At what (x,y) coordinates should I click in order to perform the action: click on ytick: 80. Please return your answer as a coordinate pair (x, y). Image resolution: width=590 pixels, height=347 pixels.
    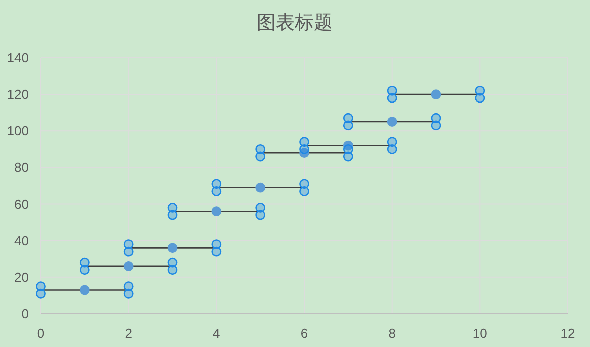
    Looking at the image, I should click on (21, 168).